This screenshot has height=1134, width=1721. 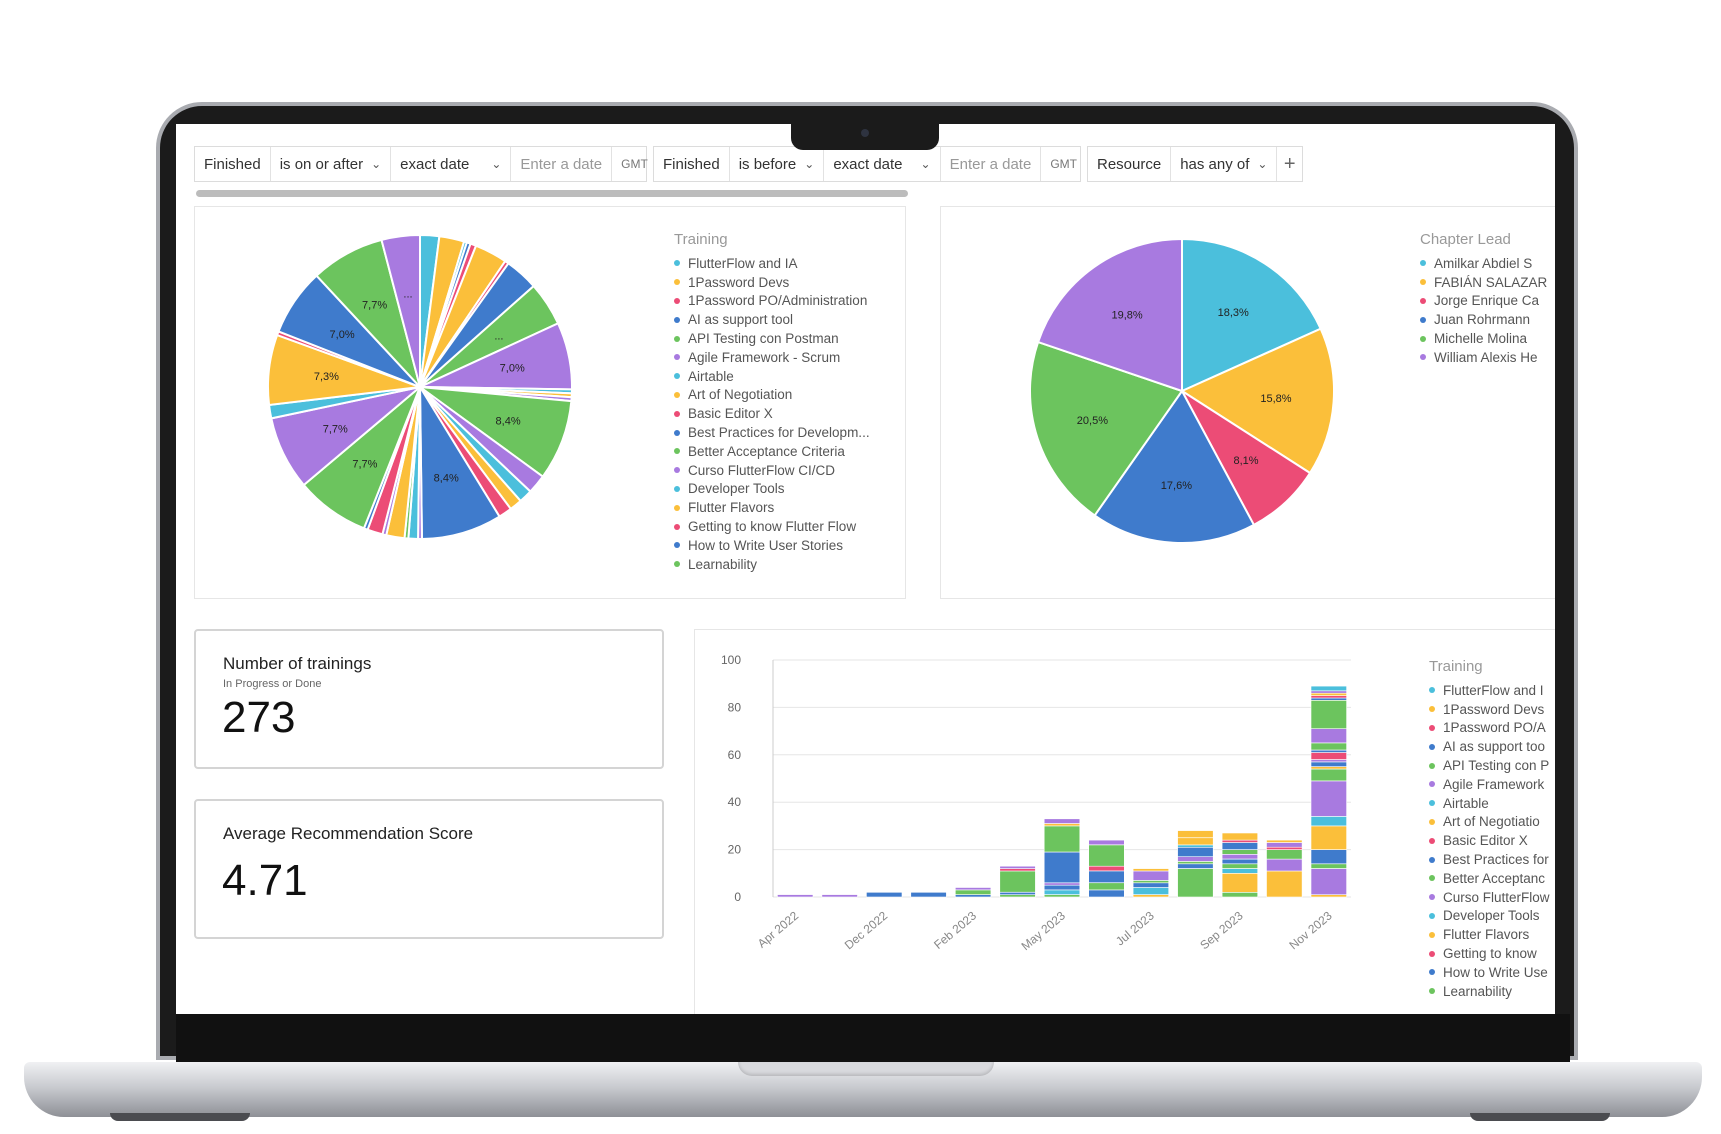 I want to click on legend-item: Best Practices for, so click(x=1489, y=859).